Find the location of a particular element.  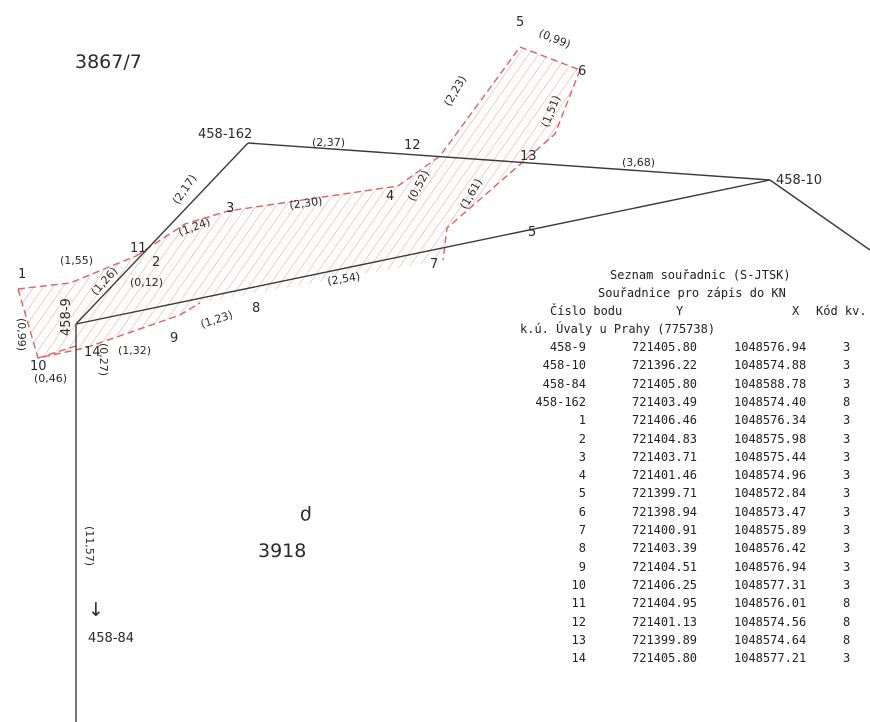

dimension-label: (3,68) is located at coordinates (638, 162).